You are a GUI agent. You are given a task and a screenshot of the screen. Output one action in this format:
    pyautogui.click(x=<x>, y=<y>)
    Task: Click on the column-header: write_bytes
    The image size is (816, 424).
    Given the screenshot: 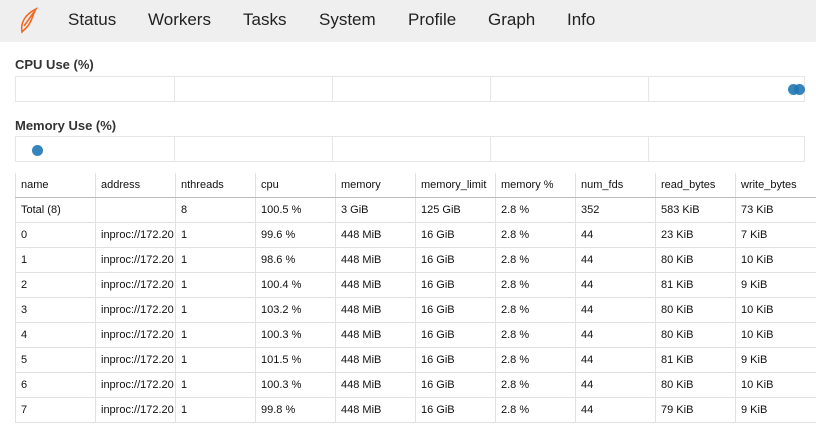 What is the action you would take?
    pyautogui.click(x=775, y=185)
    